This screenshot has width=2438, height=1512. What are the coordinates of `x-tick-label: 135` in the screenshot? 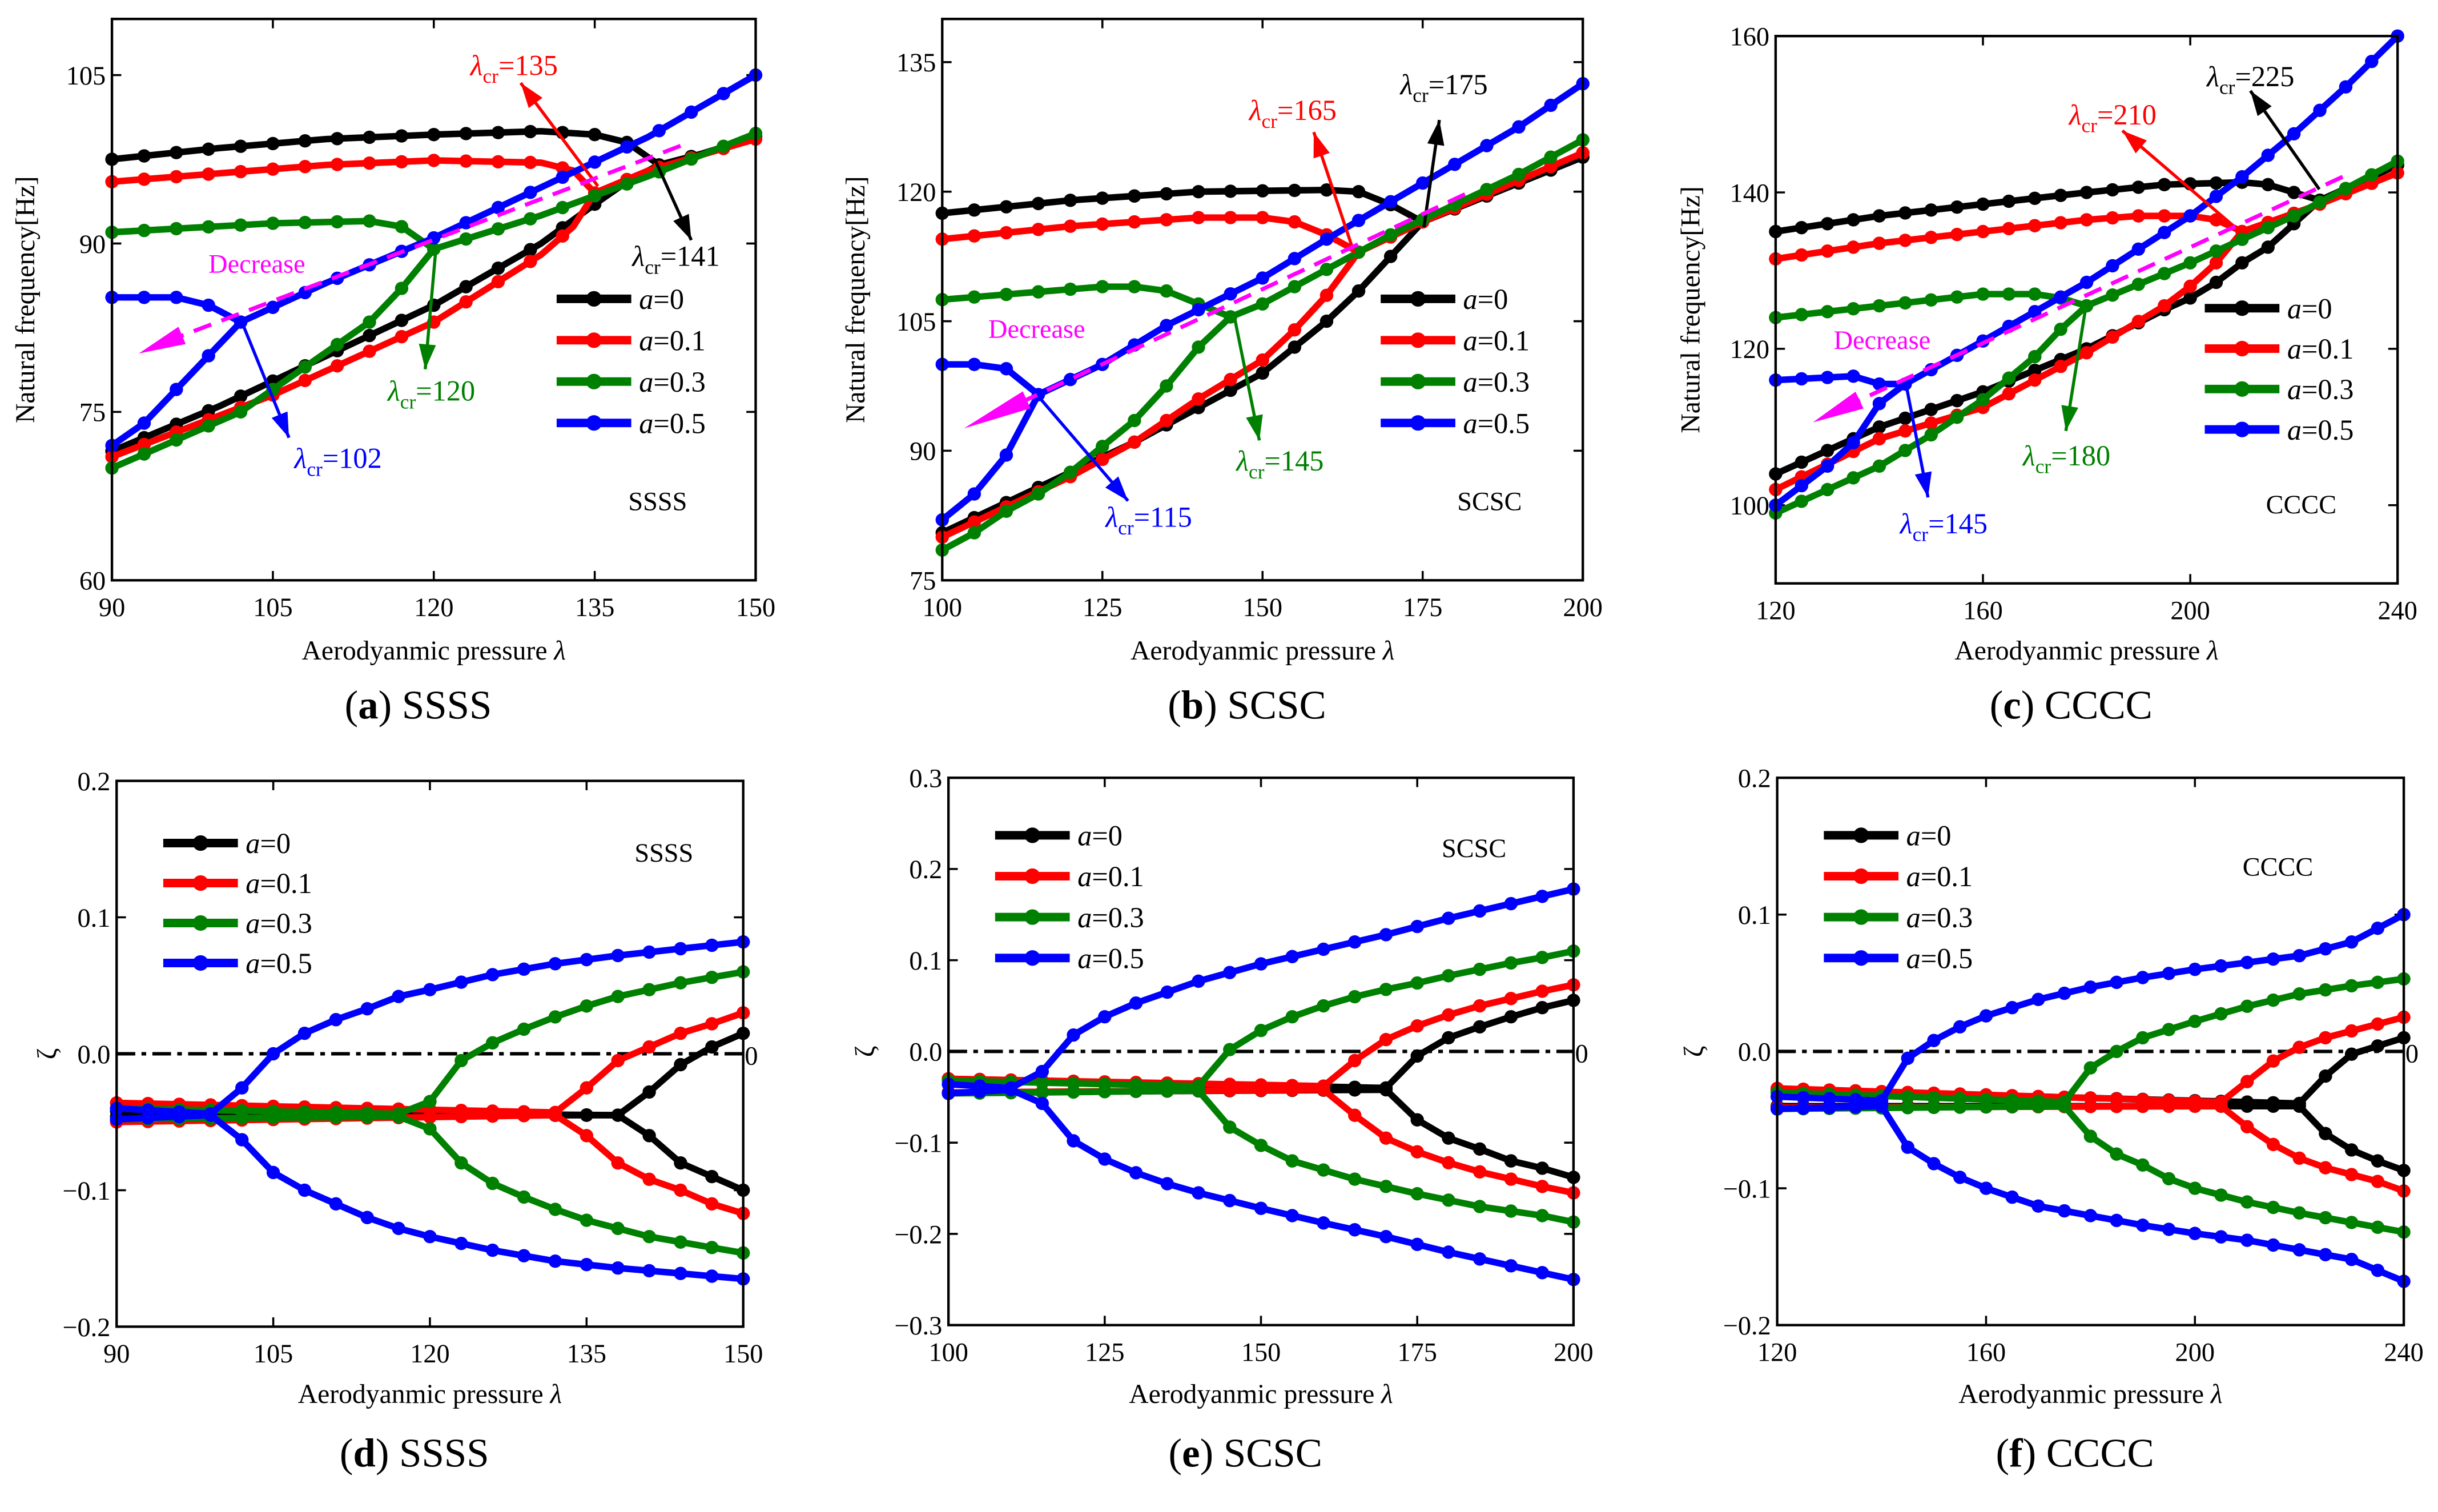 It's located at (586, 1355).